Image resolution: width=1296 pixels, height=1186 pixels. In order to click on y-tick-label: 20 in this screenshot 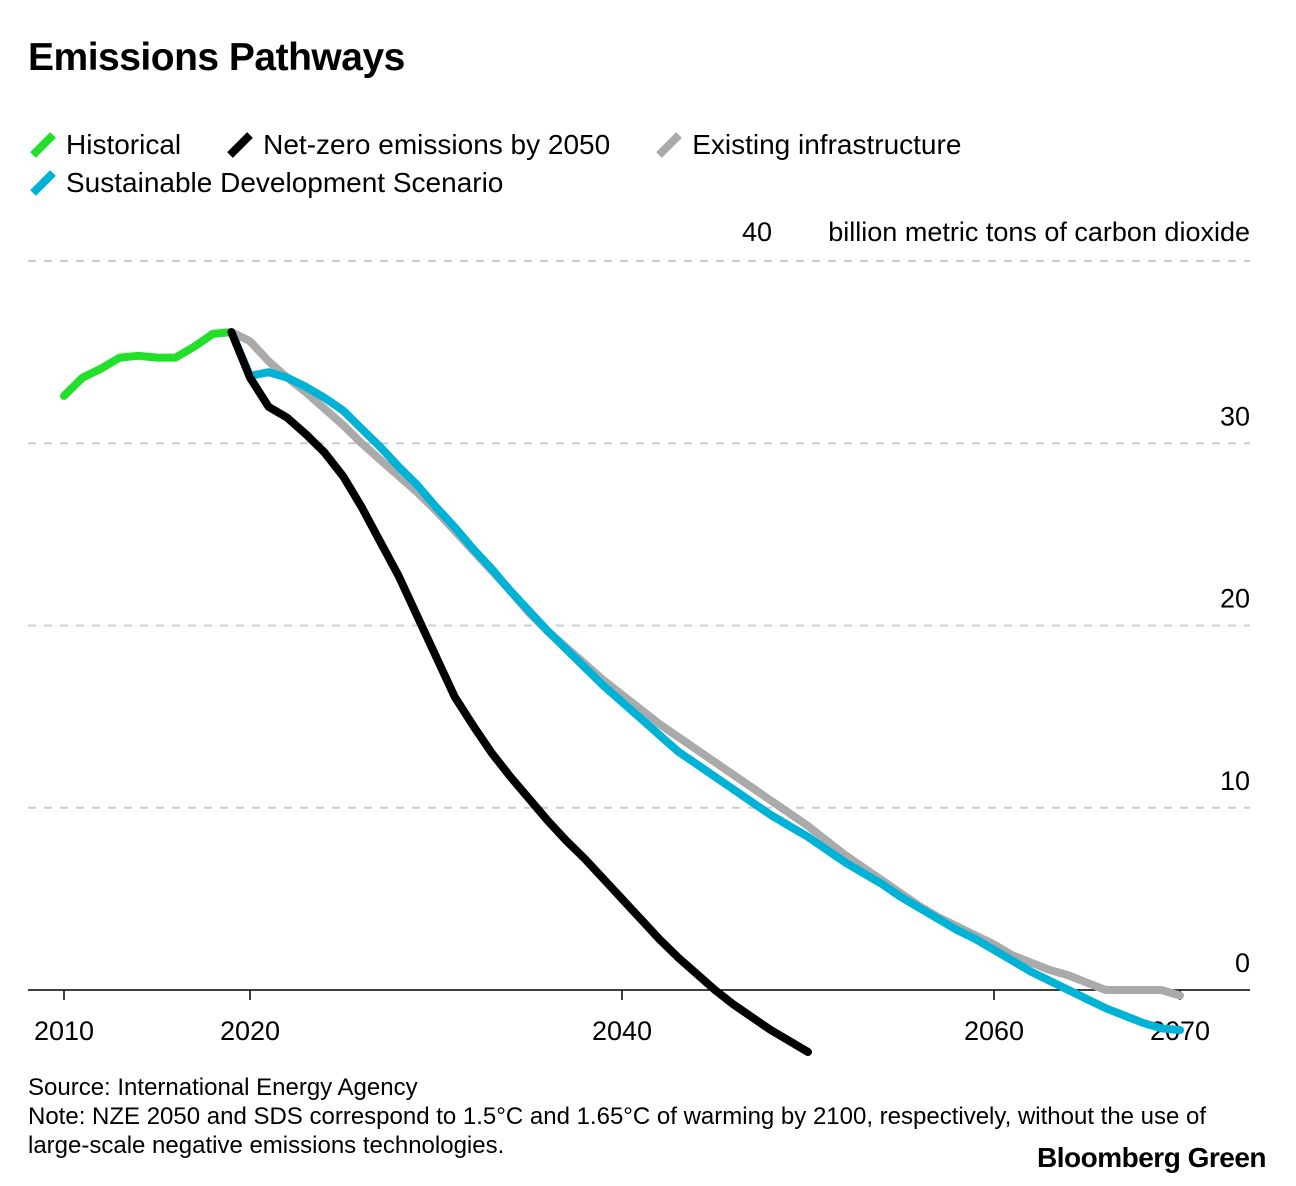, I will do `click(1235, 599)`.